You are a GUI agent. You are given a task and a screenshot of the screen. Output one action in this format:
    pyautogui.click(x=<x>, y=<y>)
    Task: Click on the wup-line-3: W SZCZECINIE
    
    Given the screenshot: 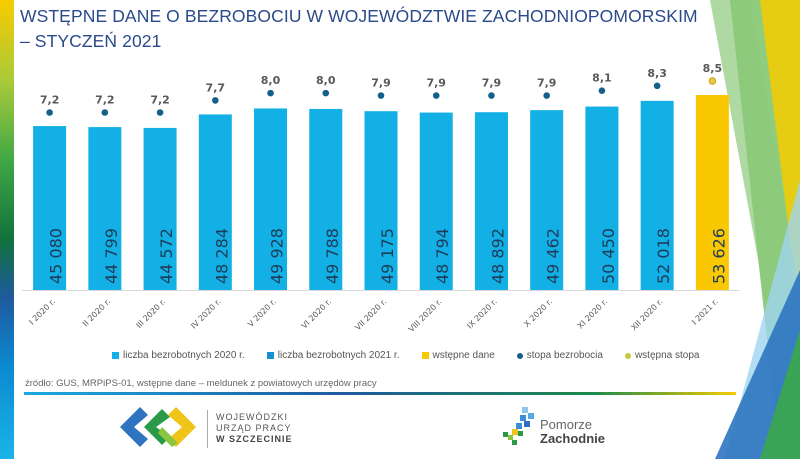 What is the action you would take?
    pyautogui.click(x=254, y=439)
    